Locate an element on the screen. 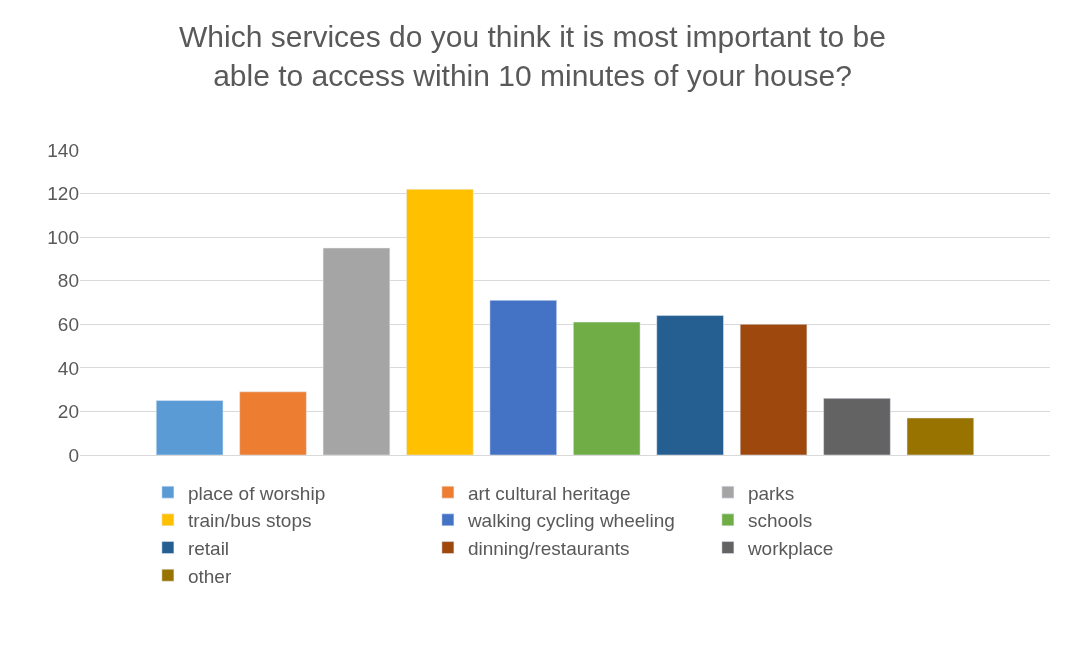  legend-label: workplace is located at coordinates (790, 548).